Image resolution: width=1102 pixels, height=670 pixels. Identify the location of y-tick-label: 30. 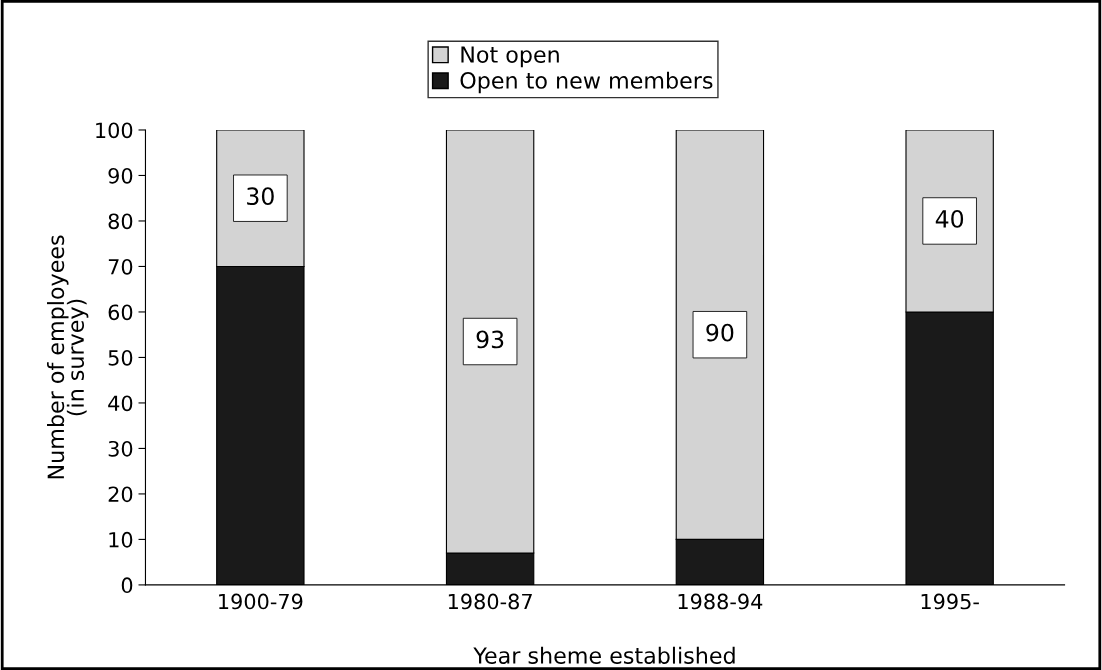
(120, 448).